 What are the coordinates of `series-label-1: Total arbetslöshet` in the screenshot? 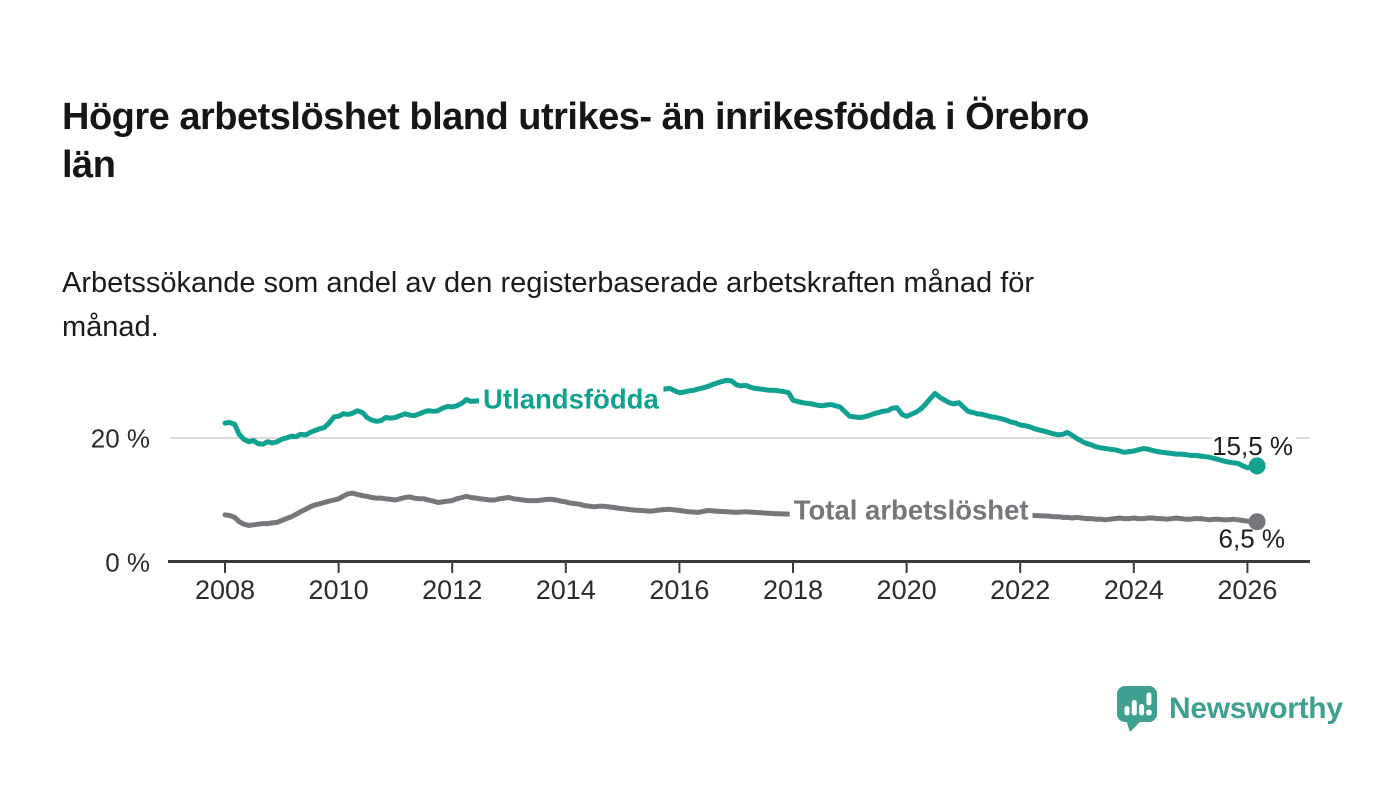 It's located at (911, 509).